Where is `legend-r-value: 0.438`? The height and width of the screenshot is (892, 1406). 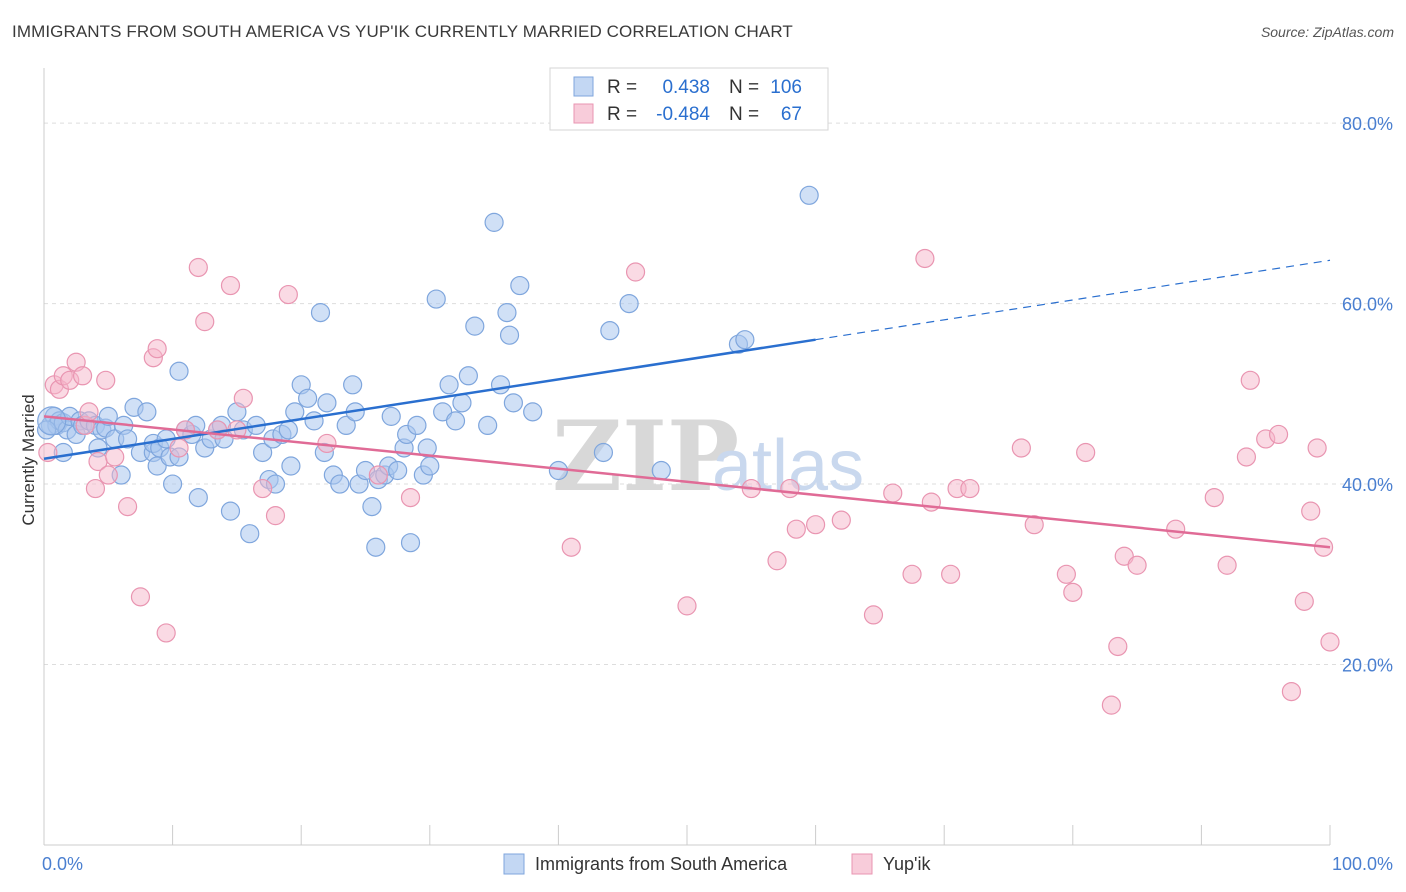
legend-r-value: 0.438 is located at coordinates (686, 87).